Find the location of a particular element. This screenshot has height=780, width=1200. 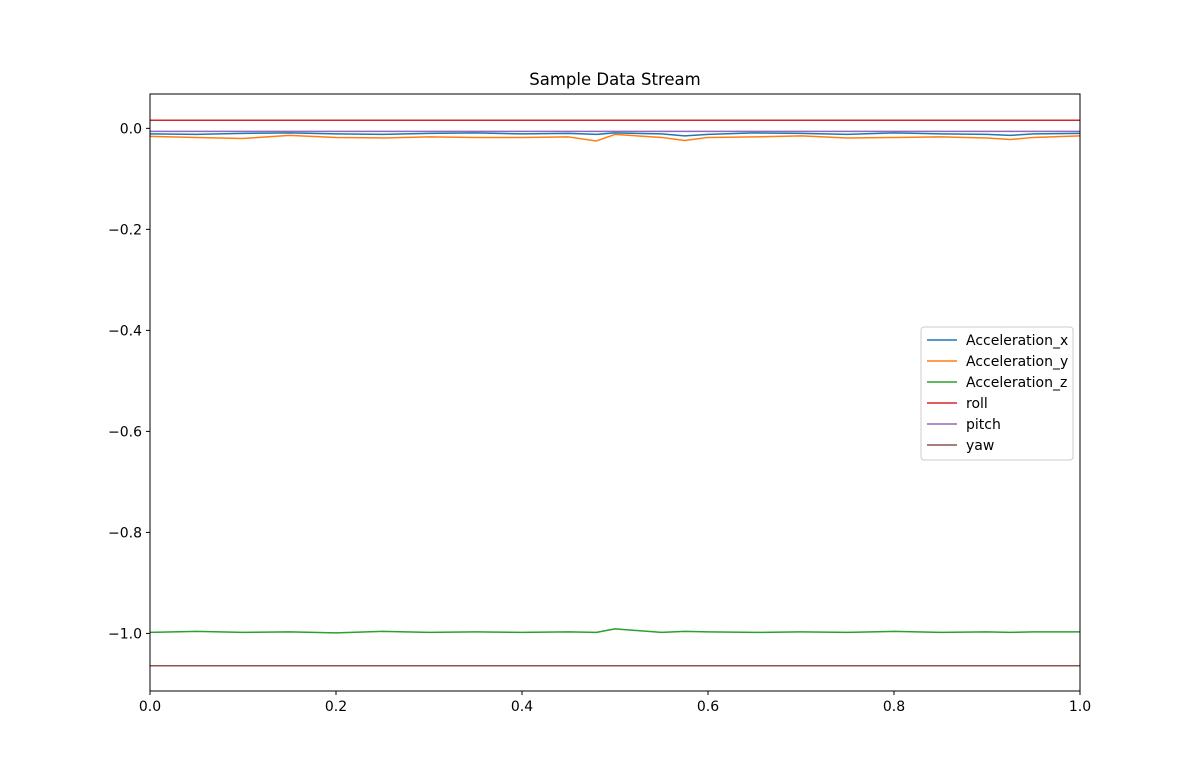

chart-title: Sample Data Stream is located at coordinates (614, 79).